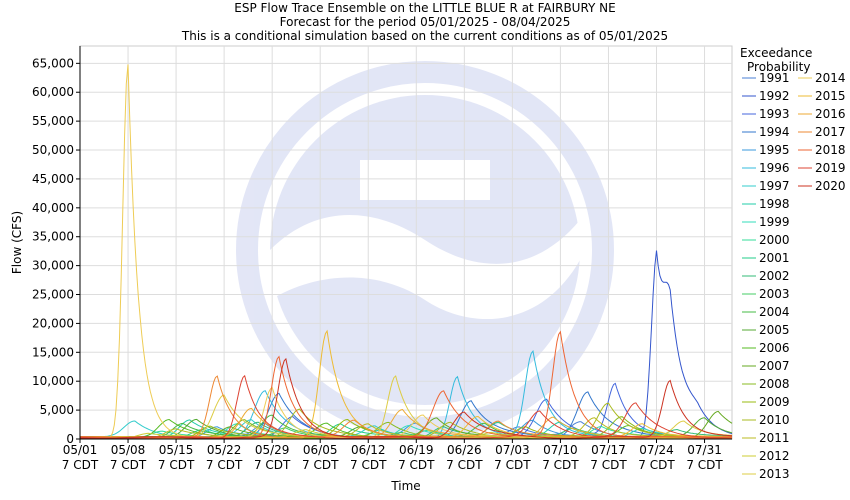 This screenshot has width=850, height=500. I want to click on y-axis-title: Flow (CFS), so click(17, 242).